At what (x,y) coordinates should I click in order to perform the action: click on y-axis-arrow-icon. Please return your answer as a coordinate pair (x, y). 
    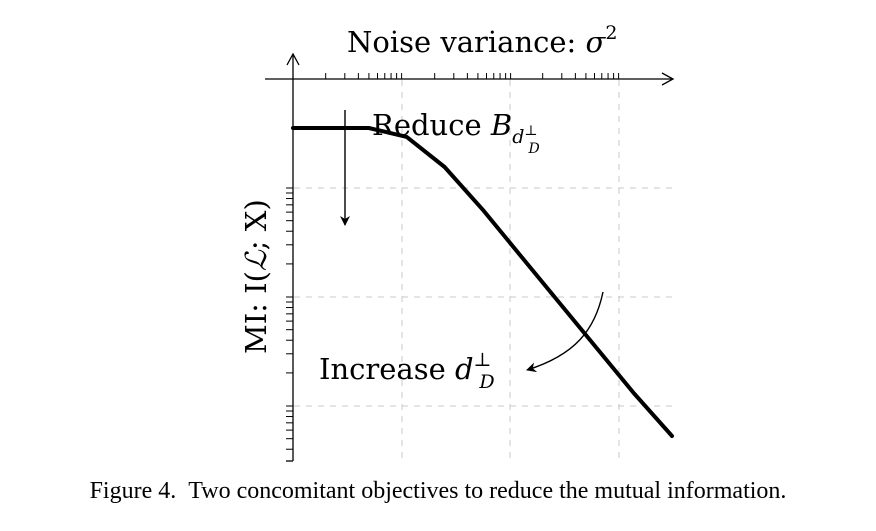
    Looking at the image, I should click on (293, 59).